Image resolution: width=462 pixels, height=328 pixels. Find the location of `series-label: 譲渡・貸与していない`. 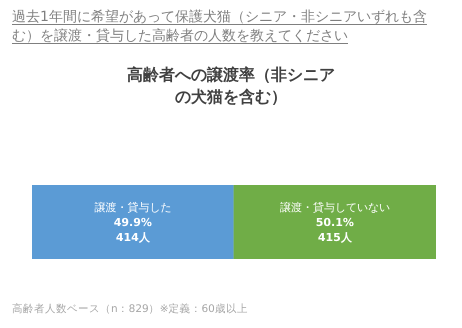

series-label: 譲渡・貸与していない is located at coordinates (335, 207).